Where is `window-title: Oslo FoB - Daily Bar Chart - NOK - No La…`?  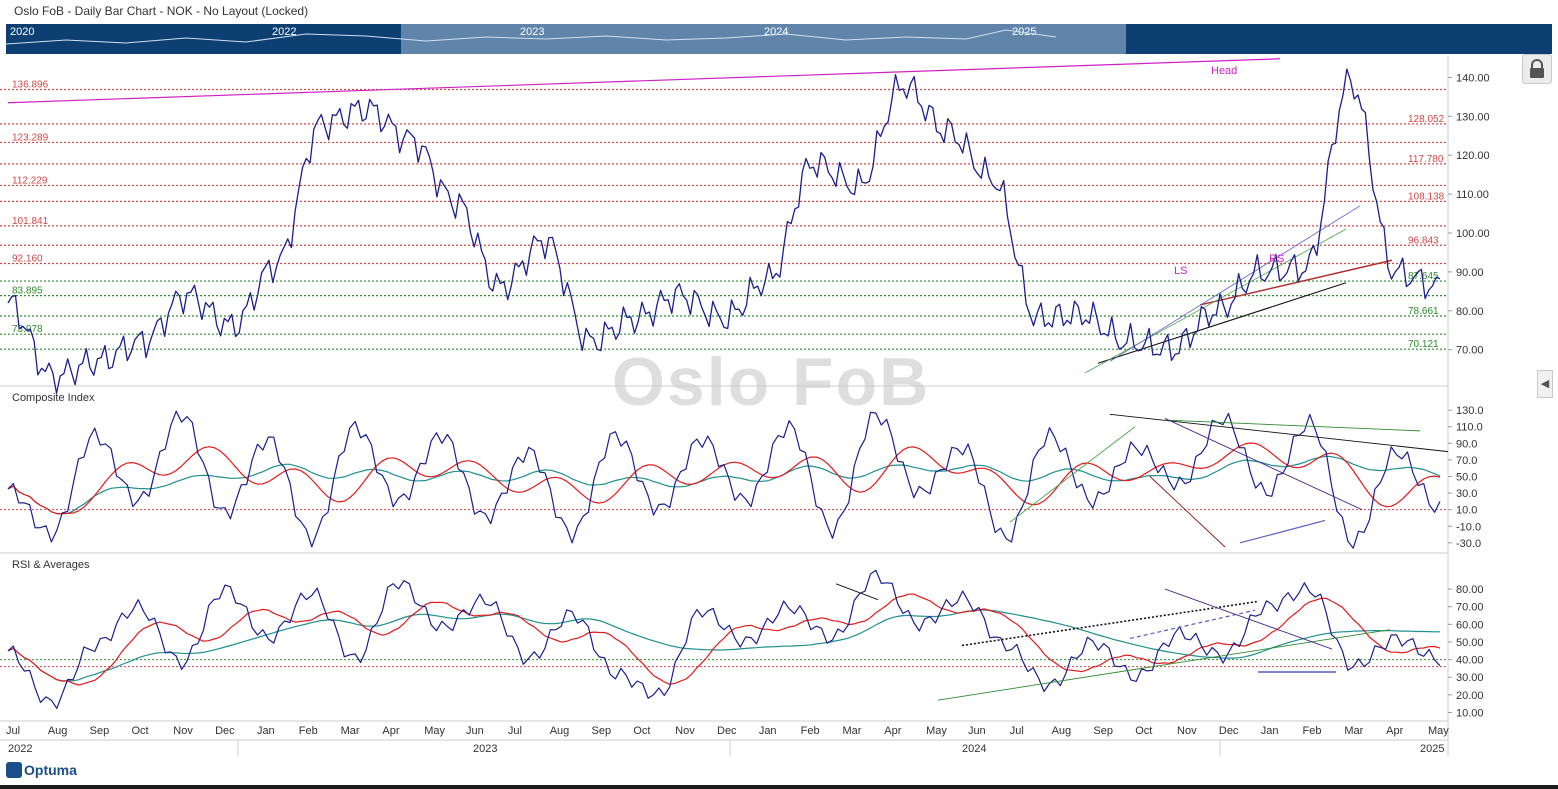 window-title: Oslo FoB - Daily Bar Chart - NOK - No La… is located at coordinates (161, 11).